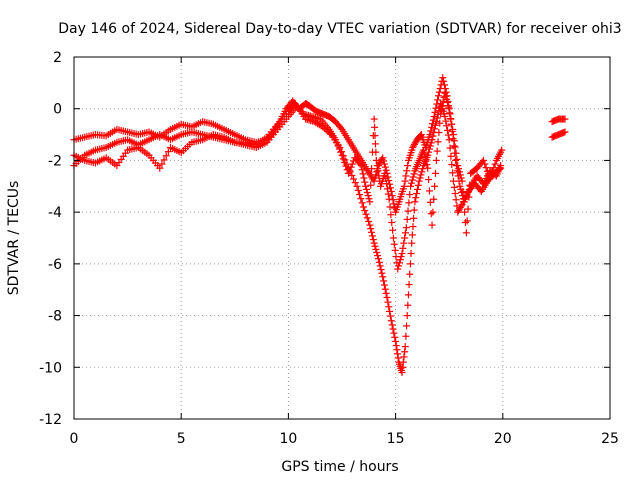  Describe the element at coordinates (288, 439) in the screenshot. I see `x-tick-label: 10` at that location.